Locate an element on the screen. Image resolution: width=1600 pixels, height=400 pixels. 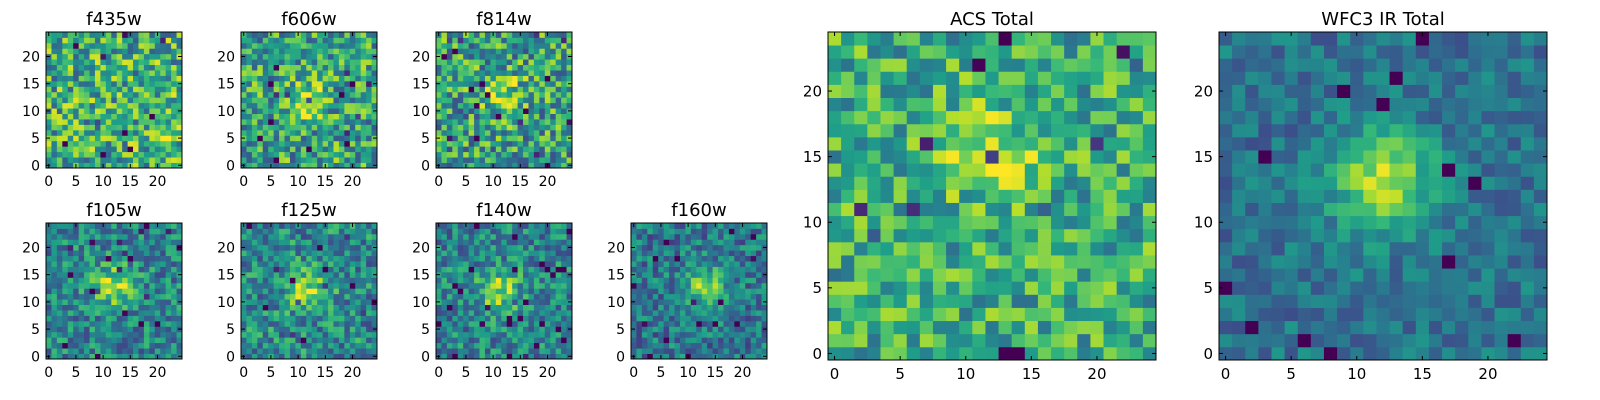
x-tick-label: 0 is located at coordinates (438, 373).